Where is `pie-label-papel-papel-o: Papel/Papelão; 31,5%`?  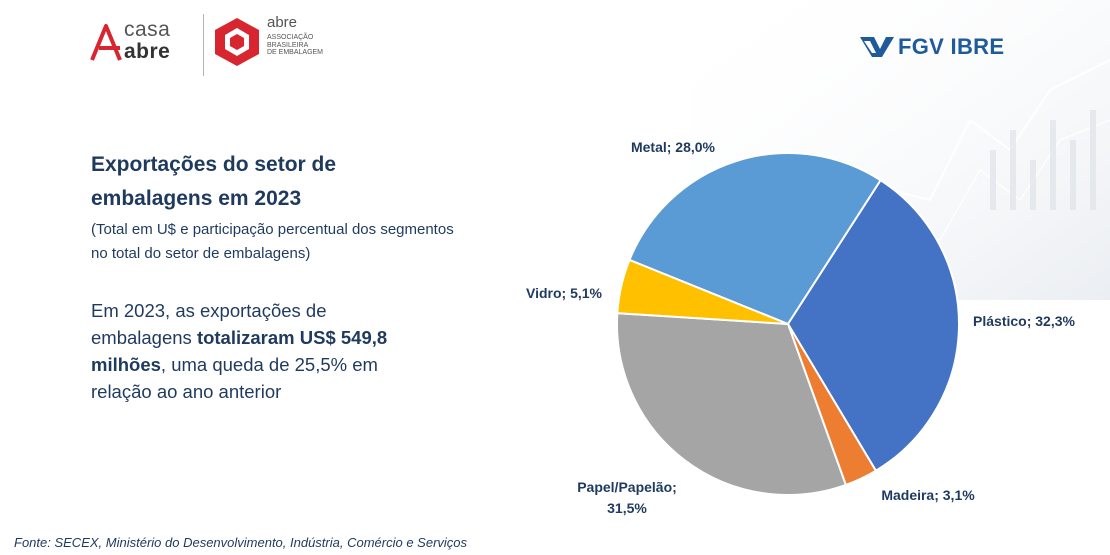 pie-label-papel-papel-o: Papel/Papelão; 31,5% is located at coordinates (627, 497).